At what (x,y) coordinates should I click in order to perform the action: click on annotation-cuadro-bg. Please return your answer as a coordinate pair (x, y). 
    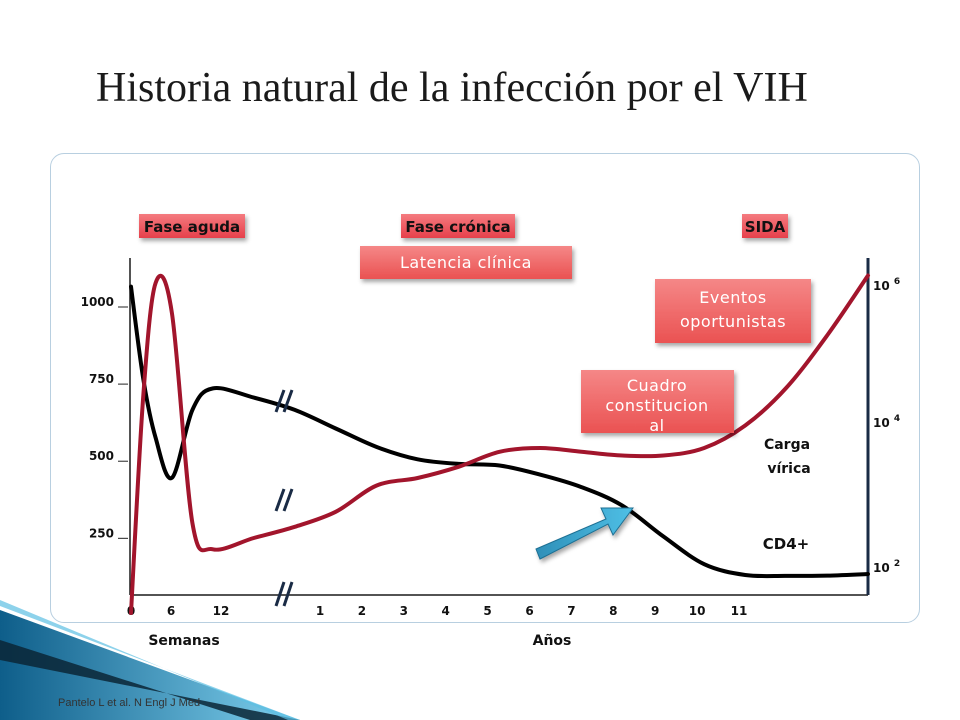
    Looking at the image, I should click on (657, 401).